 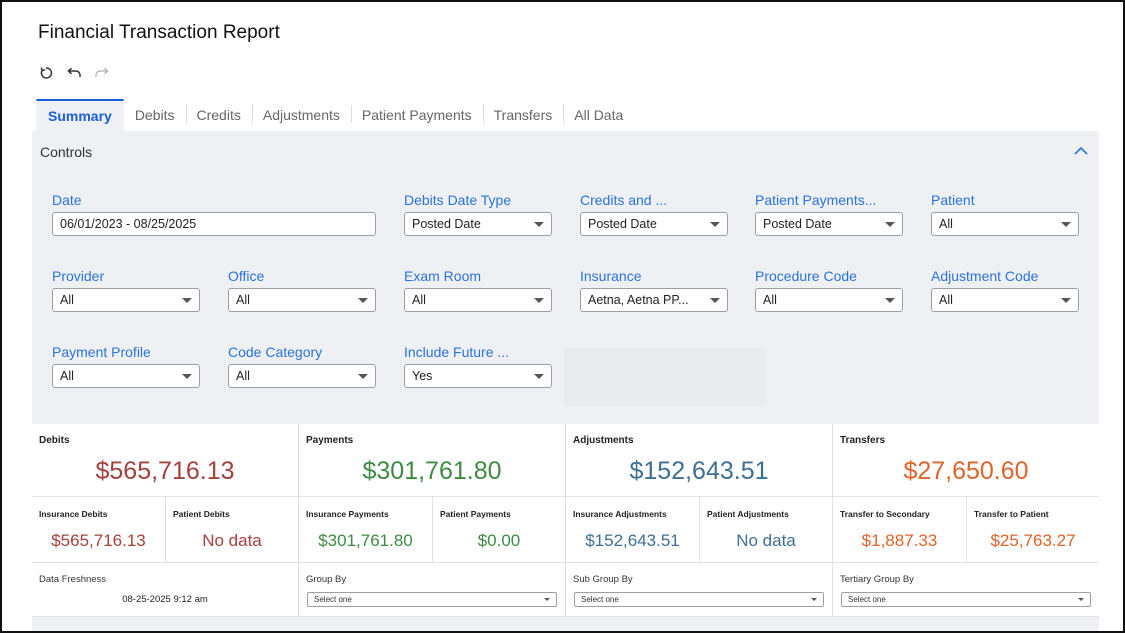 I want to click on sub-group-by-select: Select one, so click(x=699, y=599).